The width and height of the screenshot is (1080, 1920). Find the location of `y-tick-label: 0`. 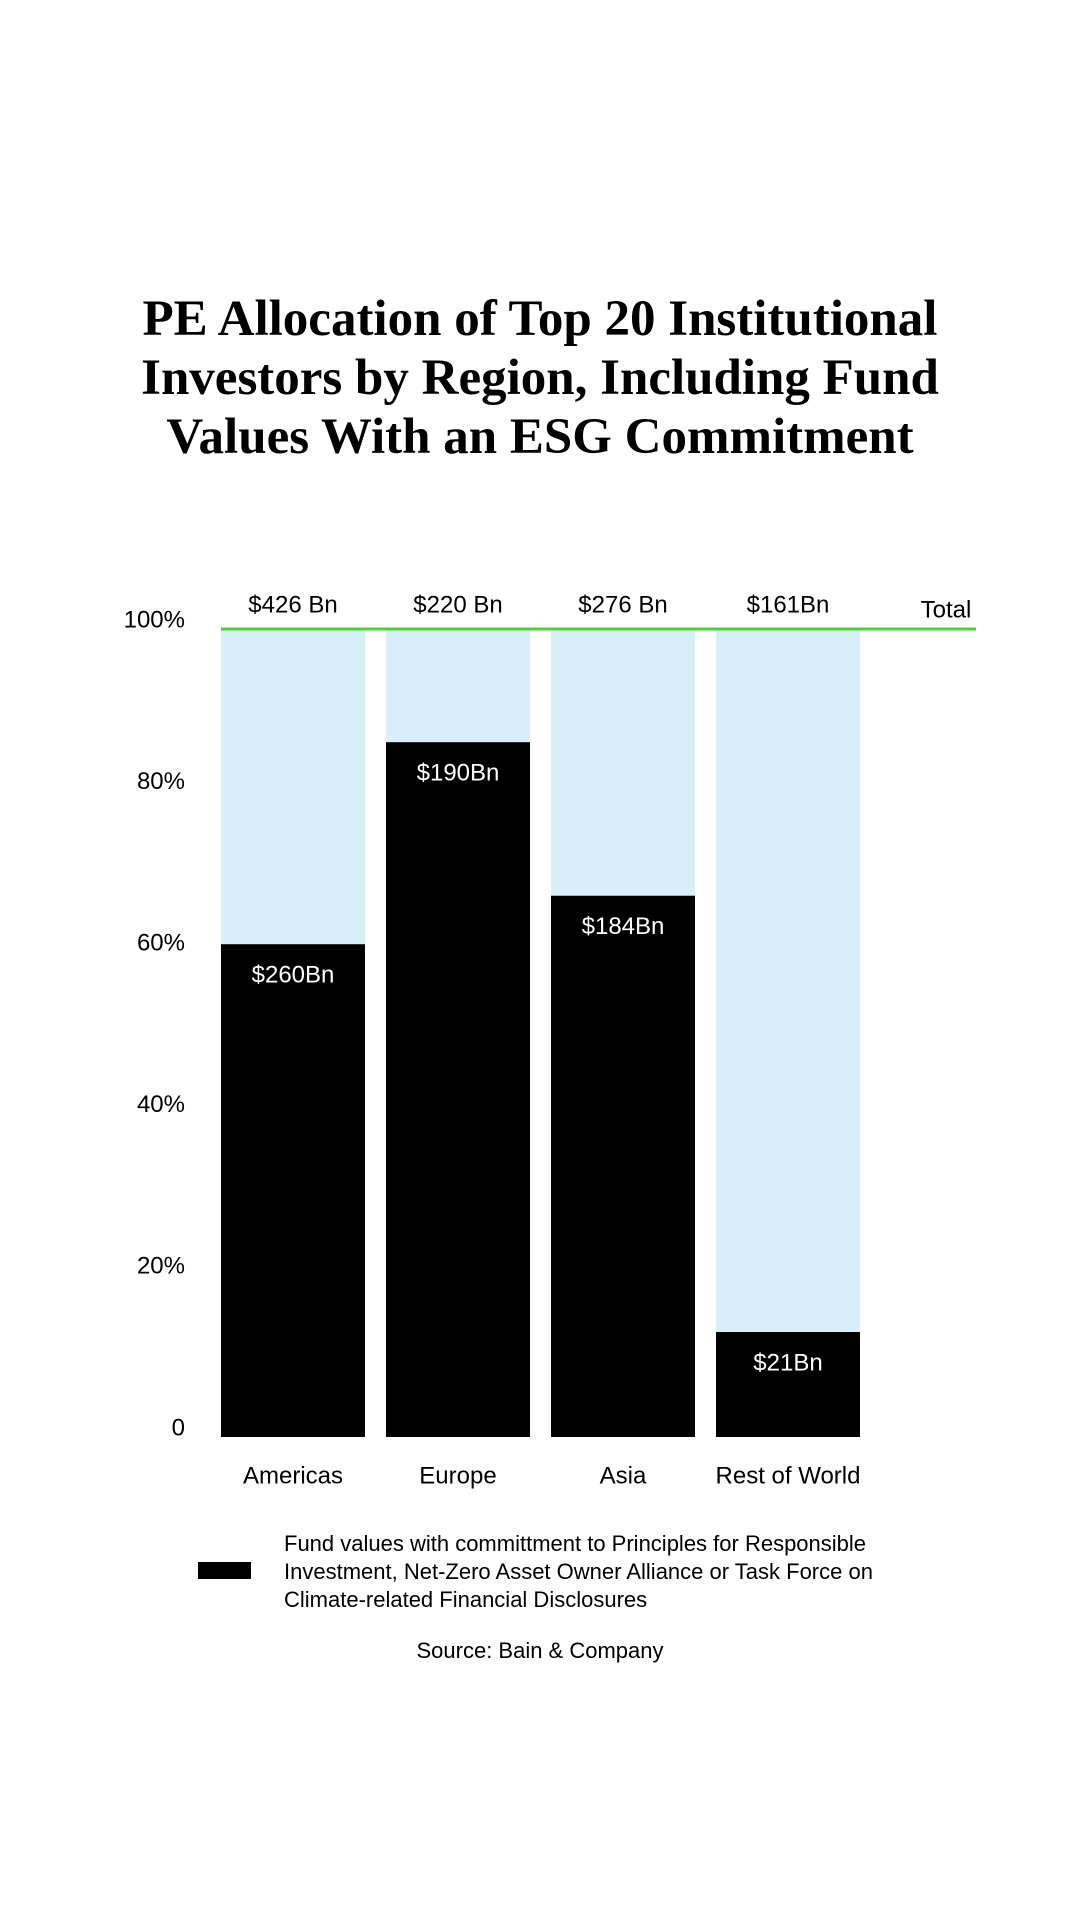

y-tick-label: 0 is located at coordinates (178, 1427).